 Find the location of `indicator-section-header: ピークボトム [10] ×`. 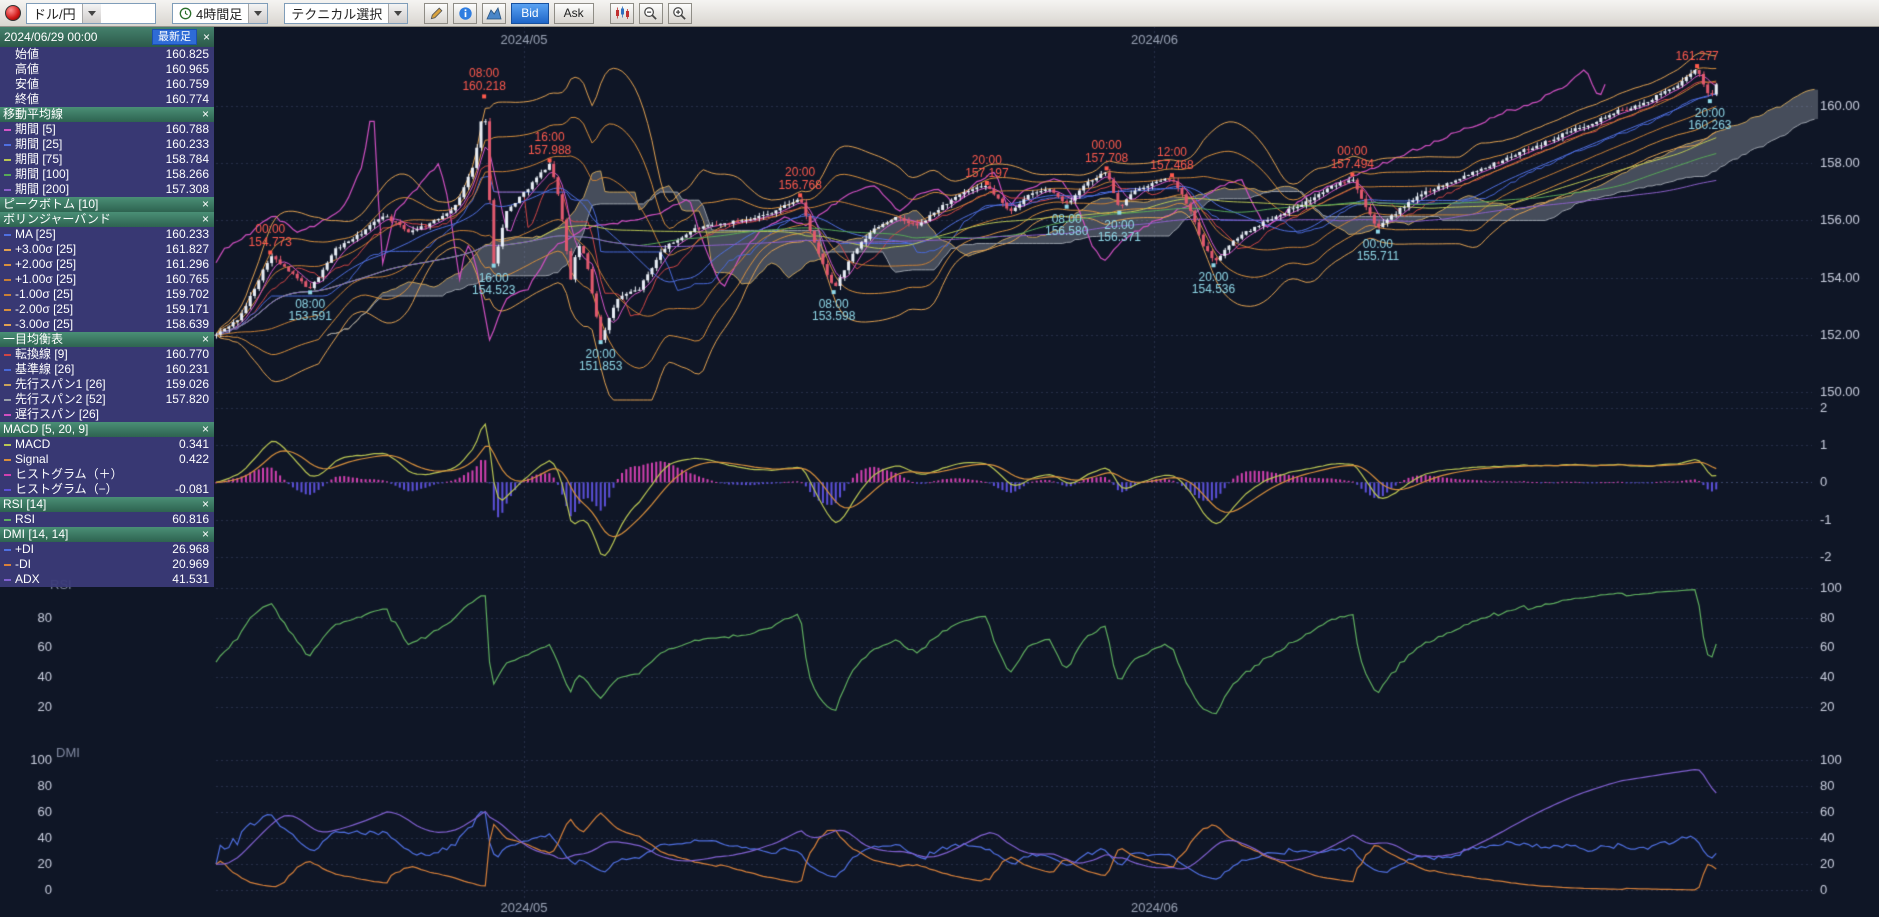

indicator-section-header: ピークボトム [10] × is located at coordinates (107, 204).